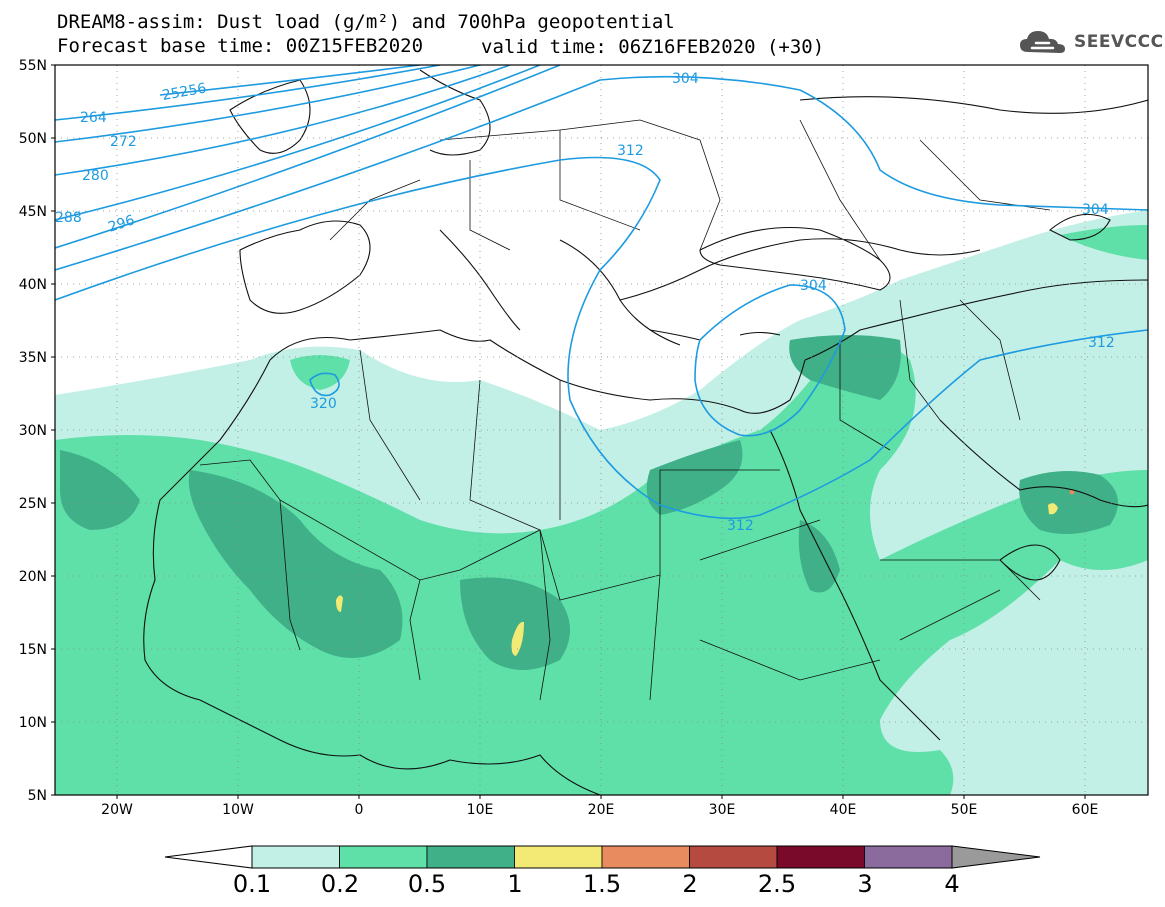 This screenshot has width=1165, height=907. Describe the element at coordinates (777, 884) in the screenshot. I see `colorbar-label: 2.5` at that location.